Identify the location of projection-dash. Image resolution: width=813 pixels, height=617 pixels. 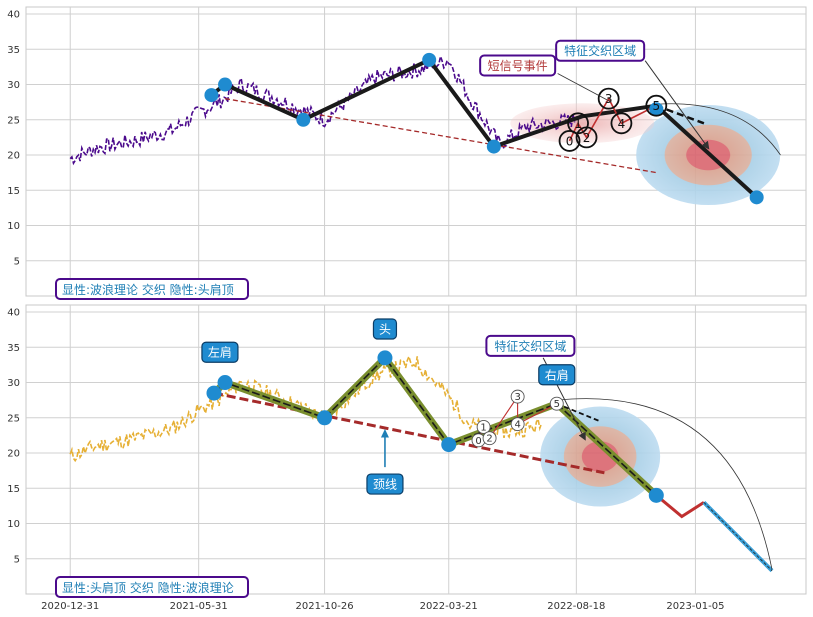
(680, 114).